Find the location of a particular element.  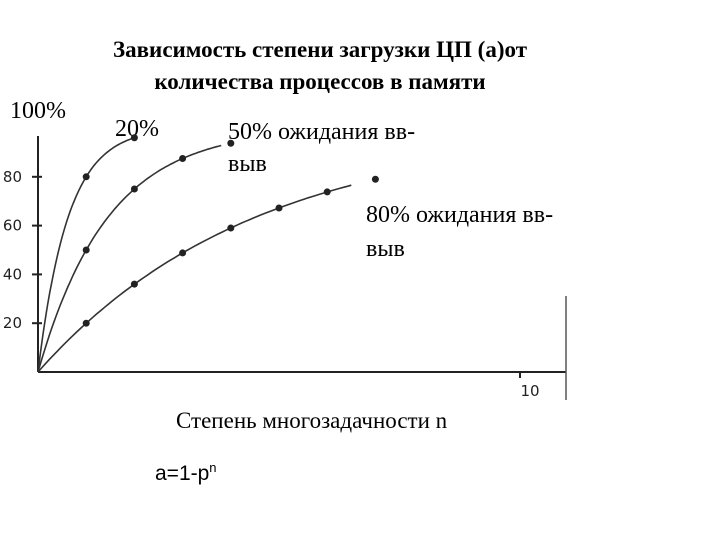

y-axis-top-label: 100% is located at coordinates (38, 111).